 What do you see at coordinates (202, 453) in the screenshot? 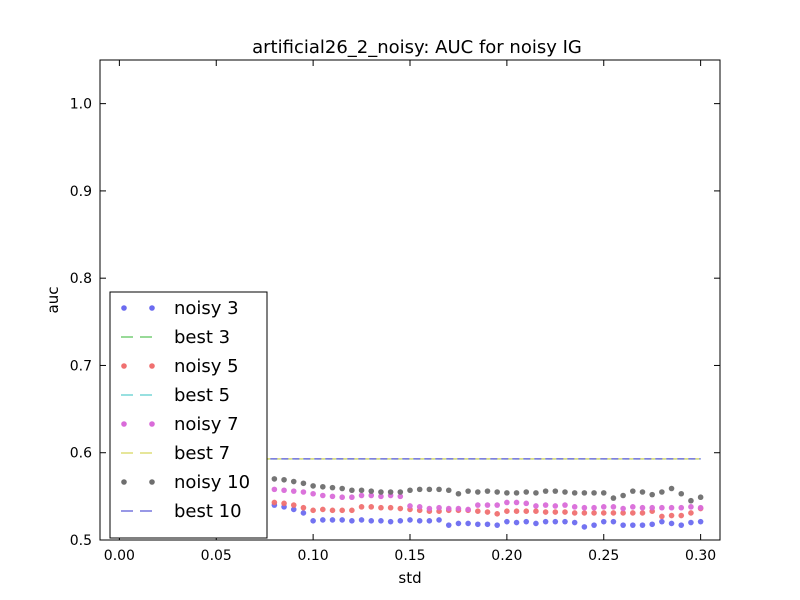
I see `legend-label: best 7` at bounding box center [202, 453].